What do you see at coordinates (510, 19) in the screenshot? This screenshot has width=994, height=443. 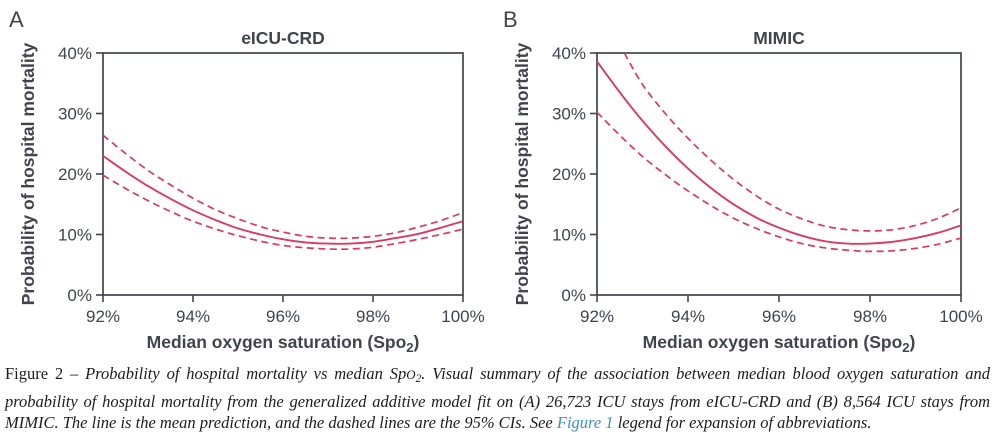 I see `panel-letter-b: B` at bounding box center [510, 19].